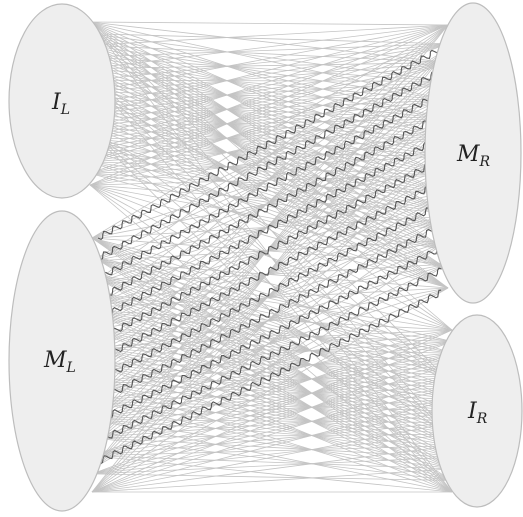 The image size is (523, 517). I want to click on node-il-label: IL, so click(60, 104).